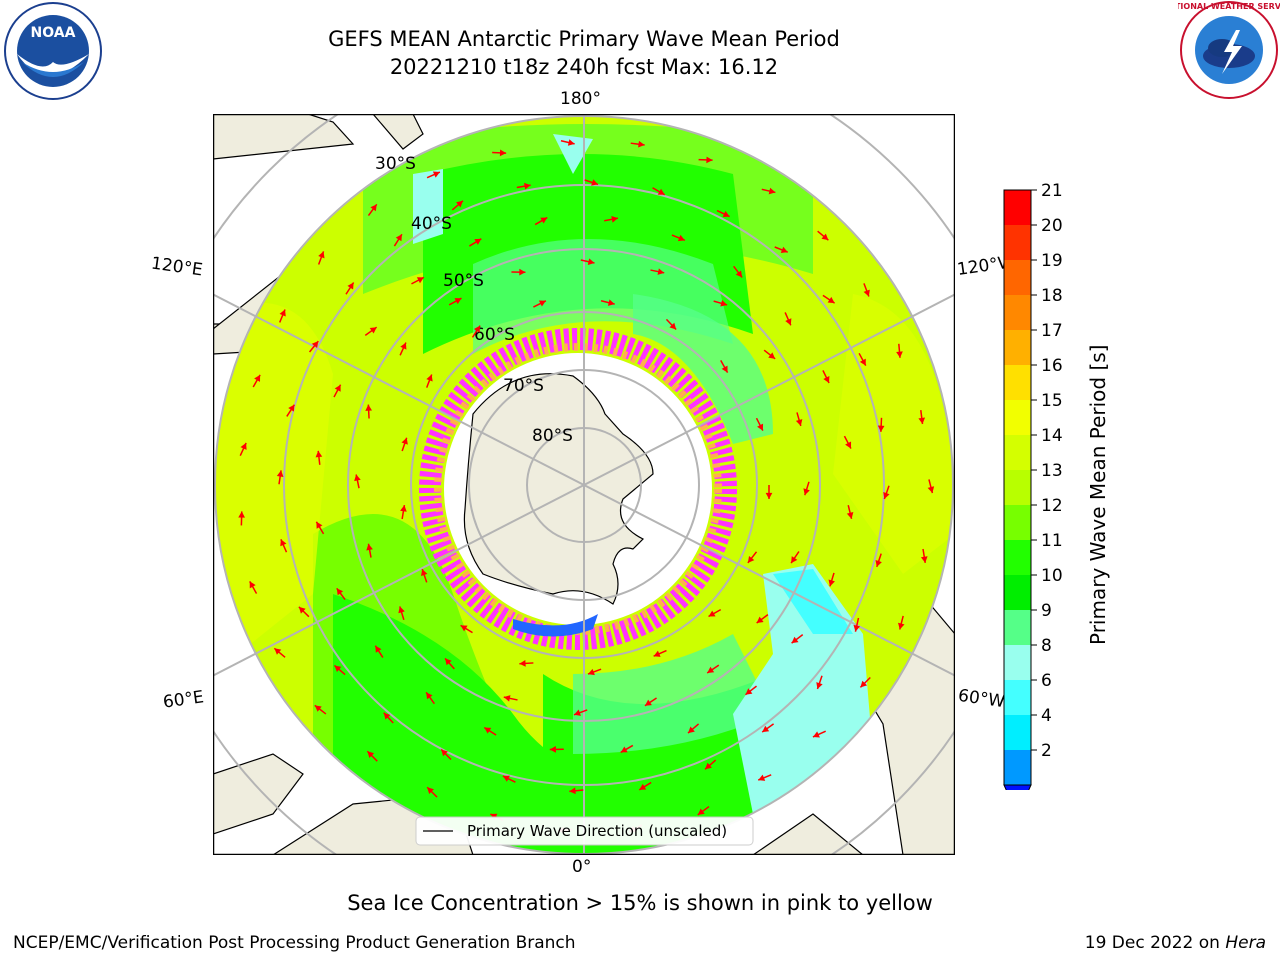 The image size is (1280, 960). Describe the element at coordinates (1052, 296) in the screenshot. I see `colorbar-tick-label: 18` at that location.